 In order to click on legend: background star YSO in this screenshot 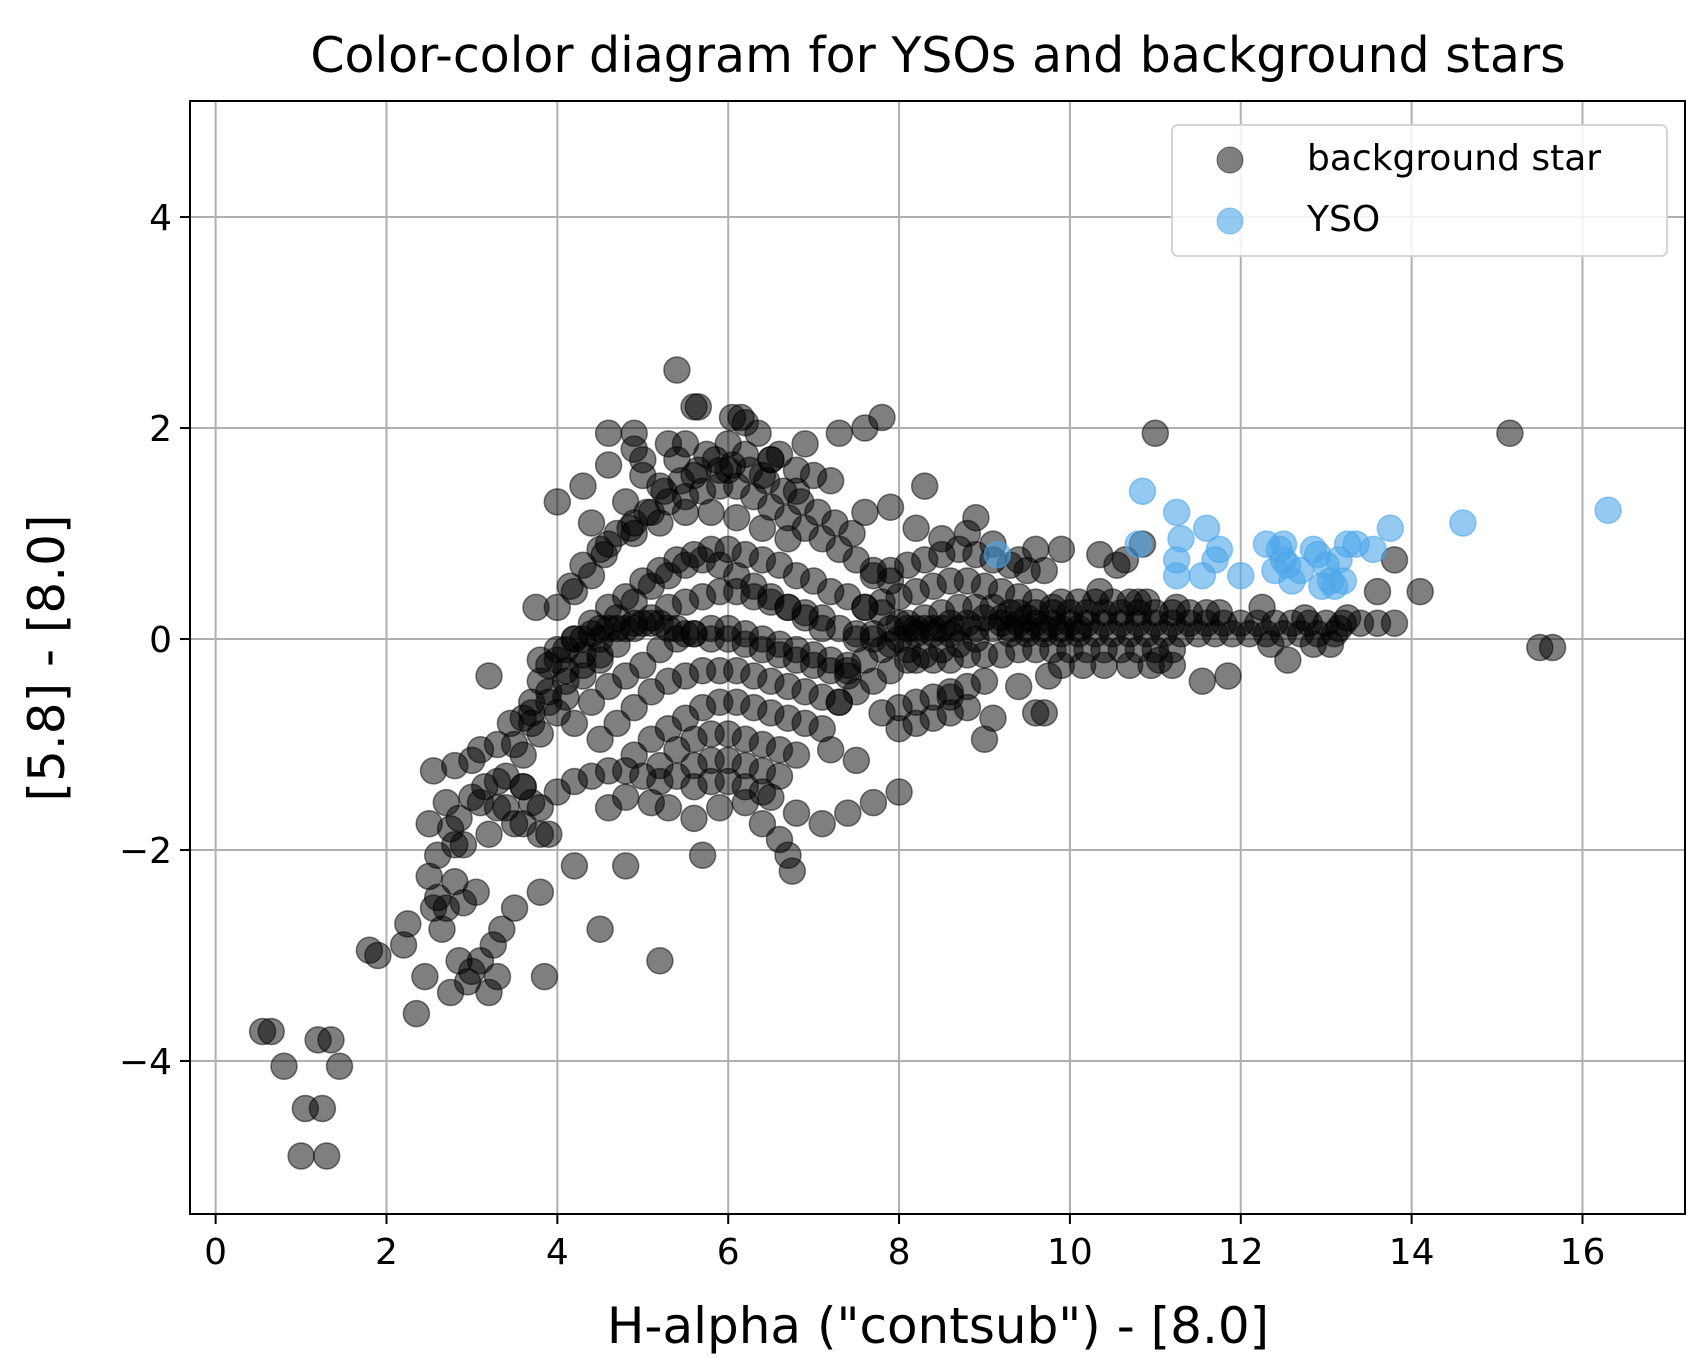, I will do `click(1419, 190)`.